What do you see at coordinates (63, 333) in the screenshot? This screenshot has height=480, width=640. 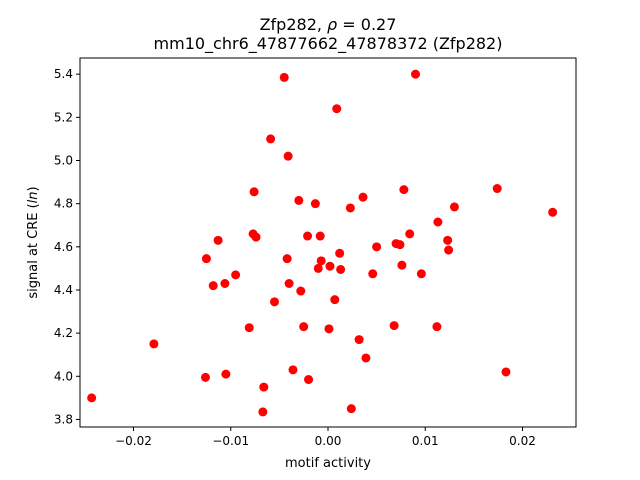 I see `y-tick-label: 4.2` at bounding box center [63, 333].